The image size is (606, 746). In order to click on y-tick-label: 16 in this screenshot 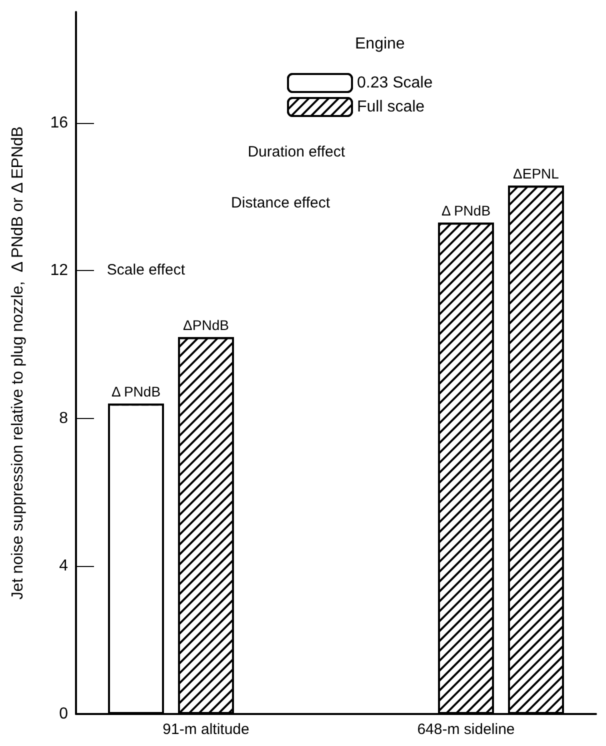, I will do `click(59, 123)`.